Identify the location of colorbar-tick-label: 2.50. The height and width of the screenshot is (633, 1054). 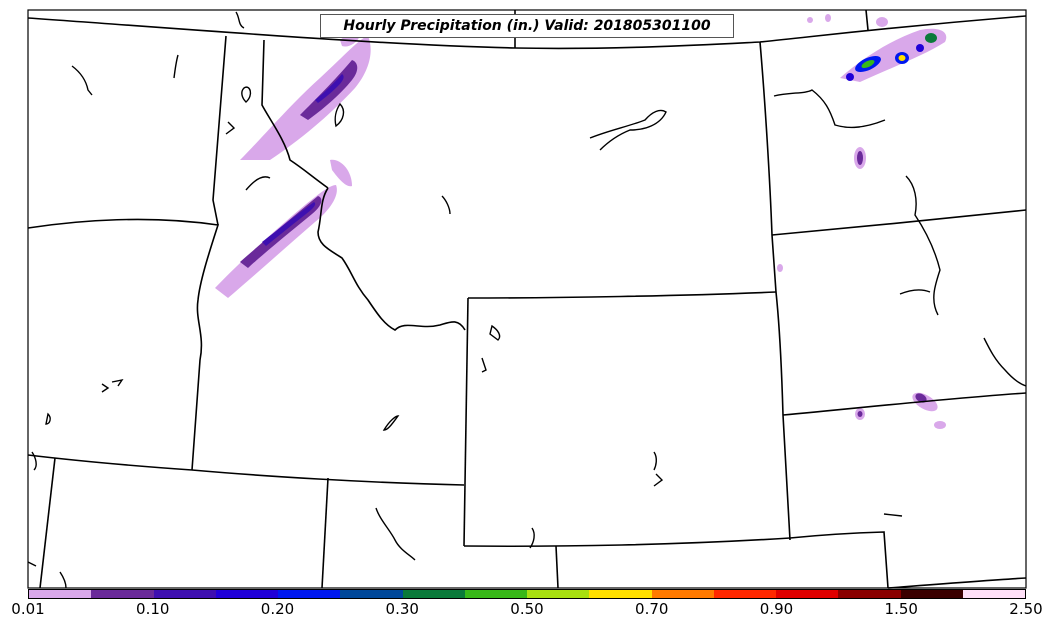
(1026, 609).